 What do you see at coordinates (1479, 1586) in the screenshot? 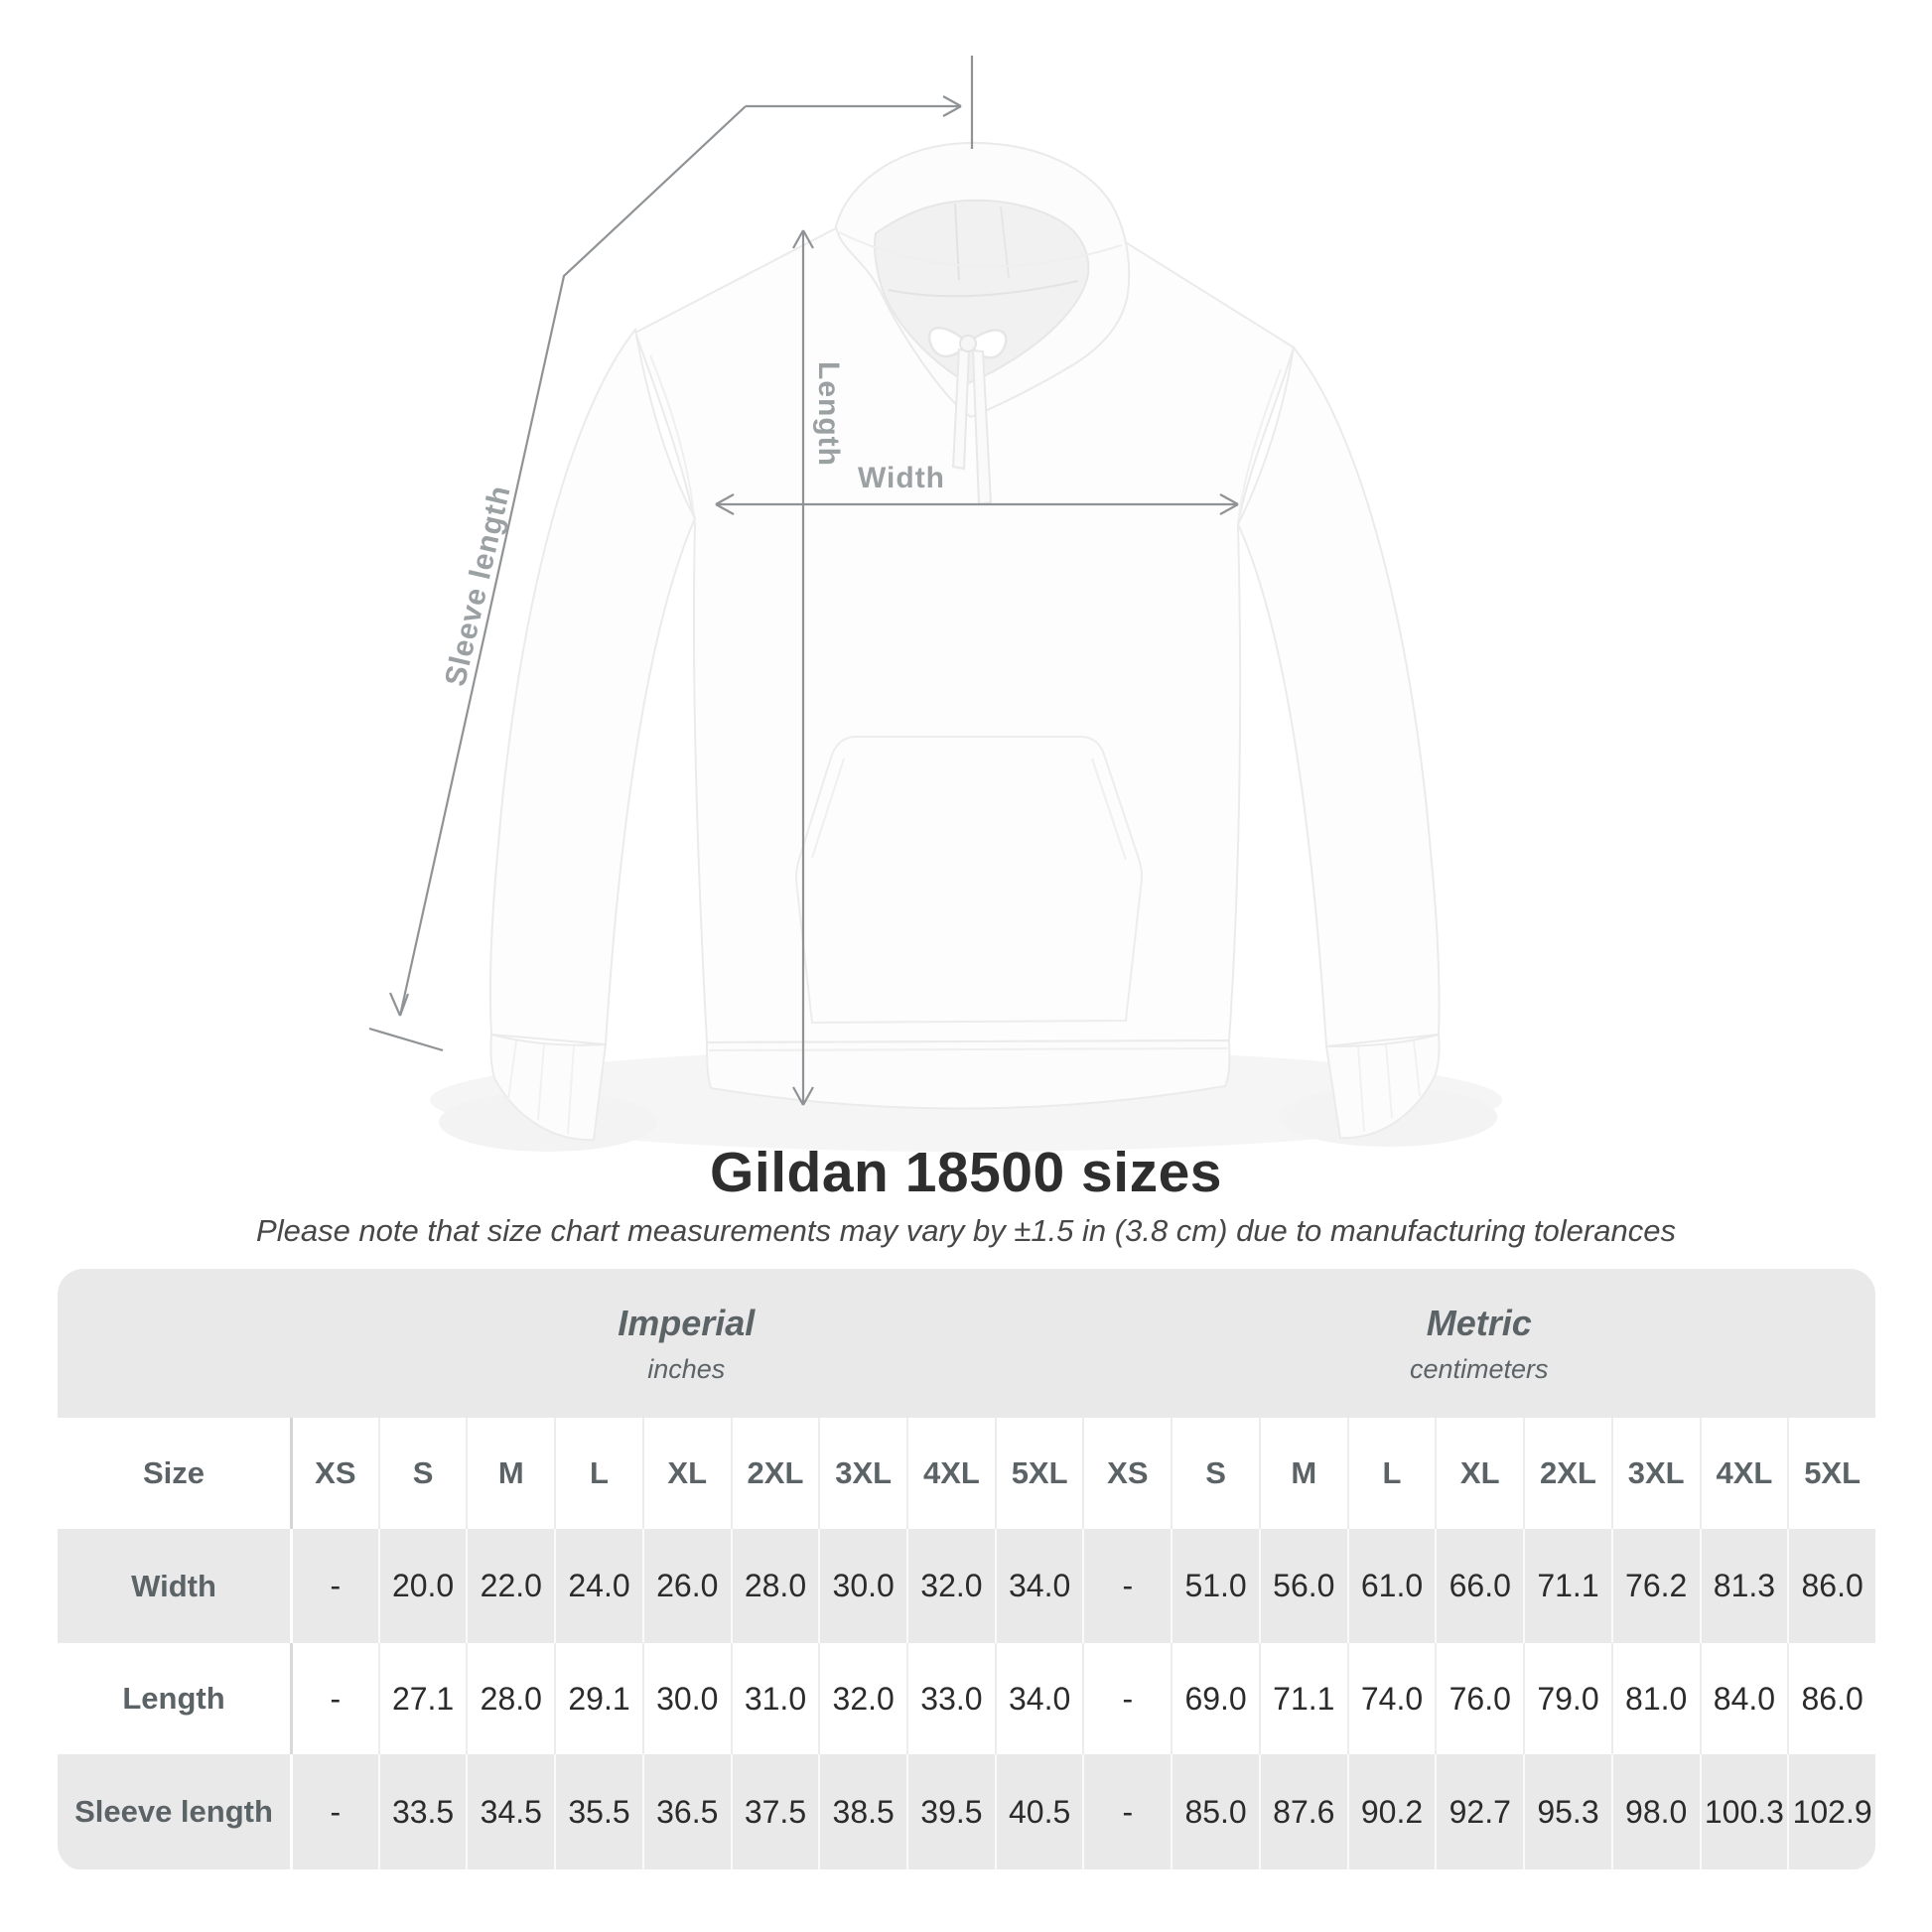
I see `table-cell: 66.0` at bounding box center [1479, 1586].